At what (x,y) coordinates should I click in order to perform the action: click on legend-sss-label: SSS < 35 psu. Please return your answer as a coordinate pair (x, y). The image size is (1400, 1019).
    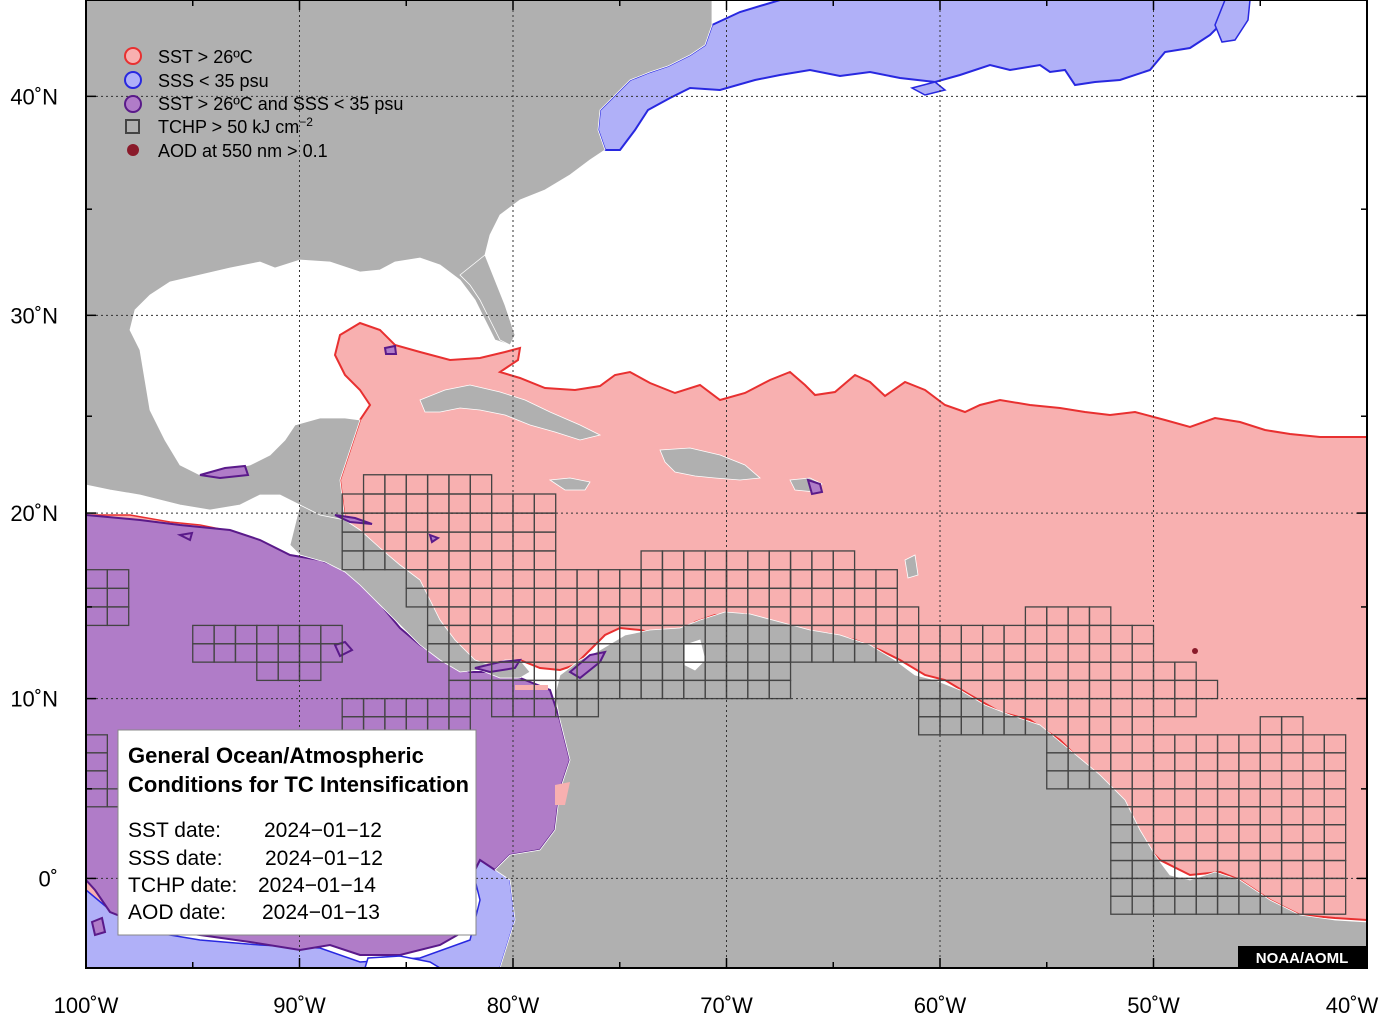
    Looking at the image, I should click on (213, 81).